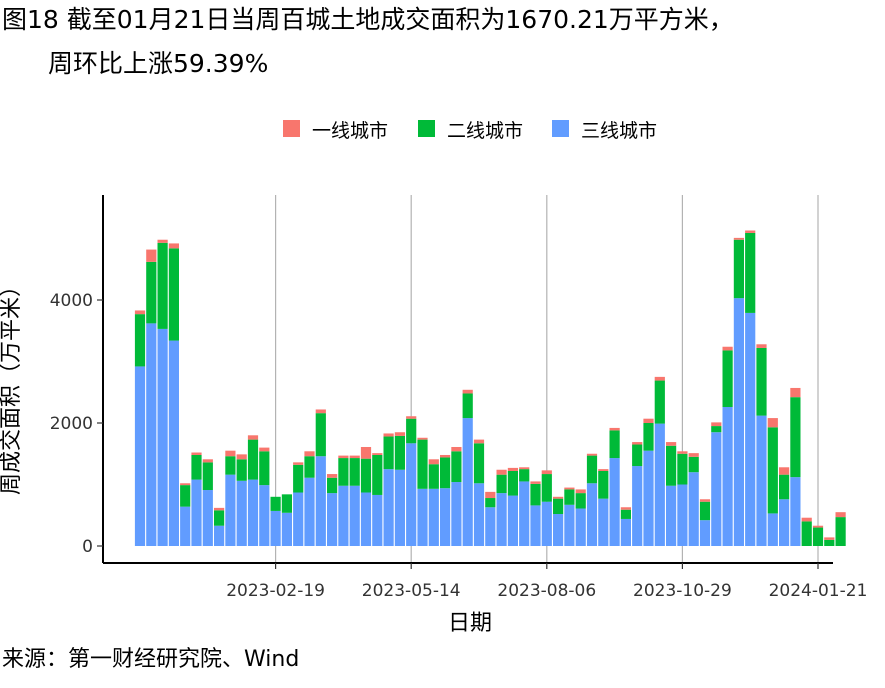 This screenshot has height=688, width=885. What do you see at coordinates (71, 424) in the screenshot?
I see `y-tick-label: 2000` at bounding box center [71, 424].